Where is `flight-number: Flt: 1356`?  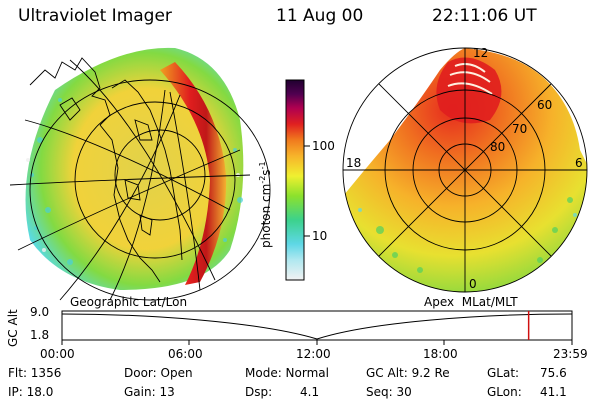
flight-number: Flt: 1356 is located at coordinates (35, 373).